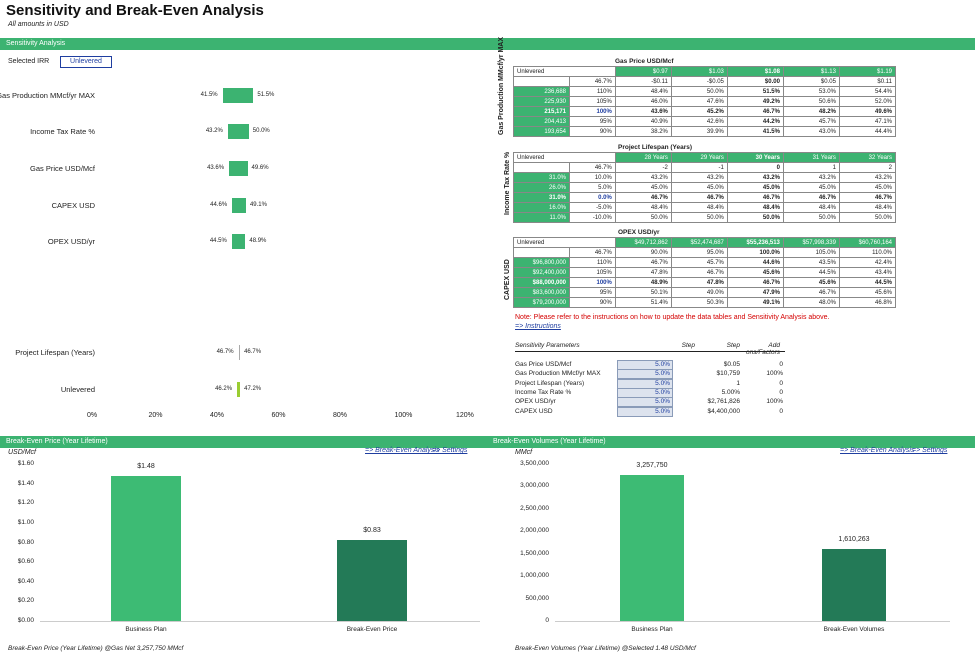 Image resolution: width=975 pixels, height=667 pixels. Describe the element at coordinates (652, 465) in the screenshot. I see `bar-value-label: 3,257,750` at that location.